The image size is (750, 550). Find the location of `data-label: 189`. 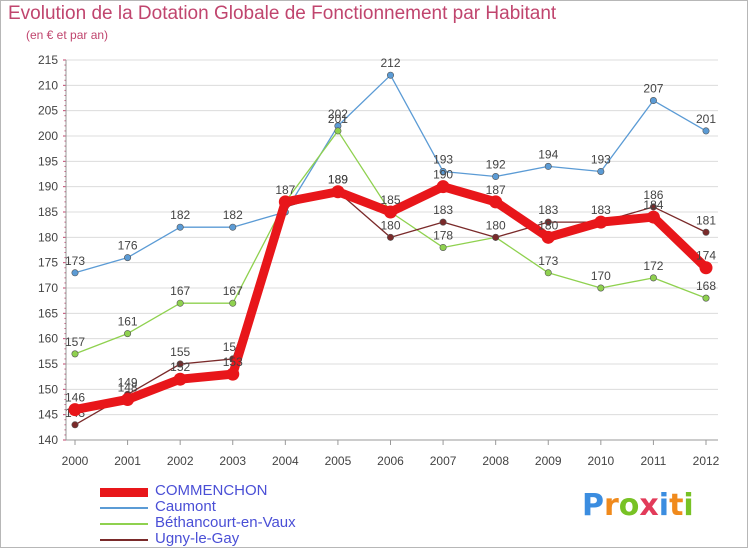

data-label: 189 is located at coordinates (338, 180).